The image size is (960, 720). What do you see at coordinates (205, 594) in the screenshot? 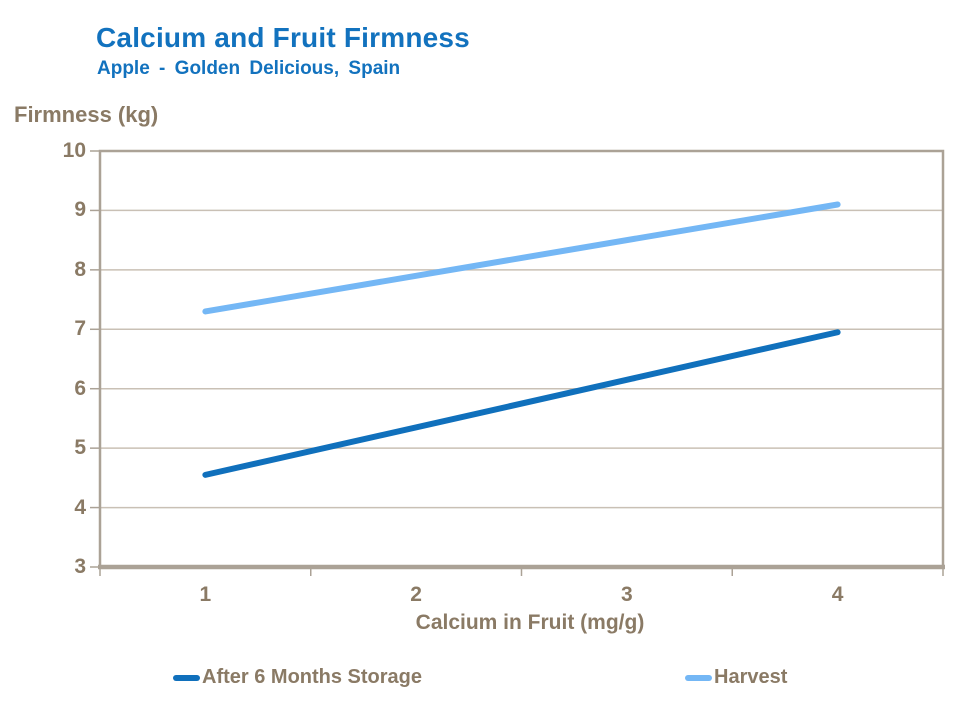
I see `x-tick-label: 1` at bounding box center [205, 594].